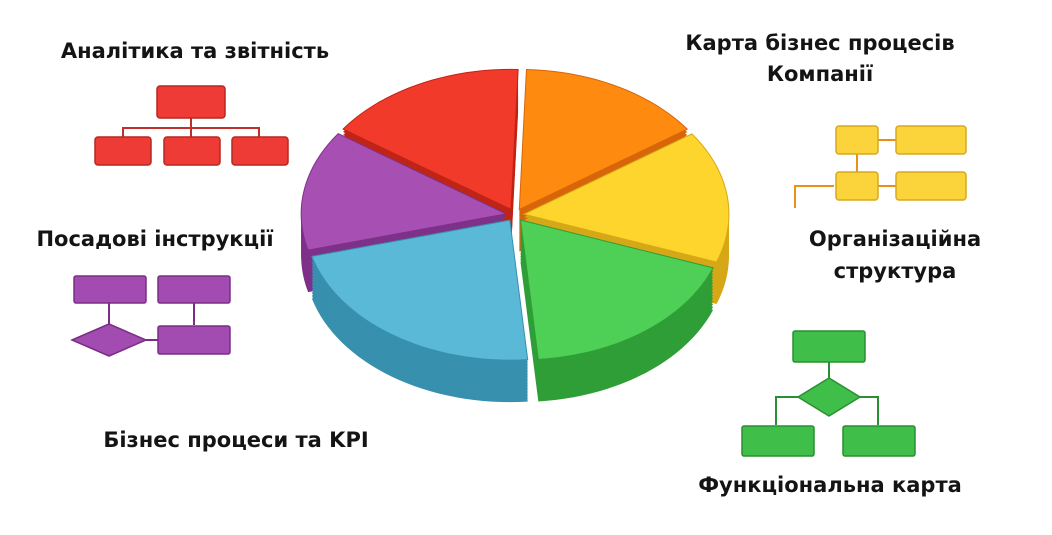 The height and width of the screenshot is (535, 1052). I want to click on flow-icon-purple, so click(150, 316).